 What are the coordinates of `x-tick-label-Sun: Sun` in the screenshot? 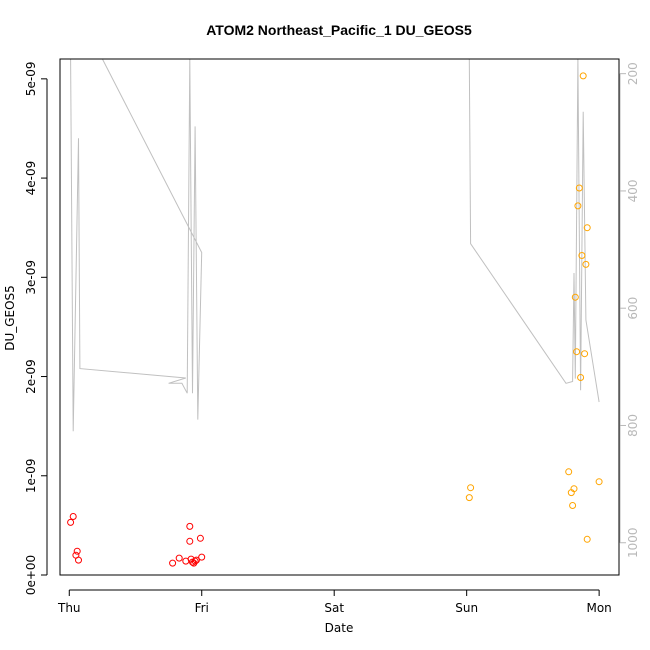 It's located at (466, 608).